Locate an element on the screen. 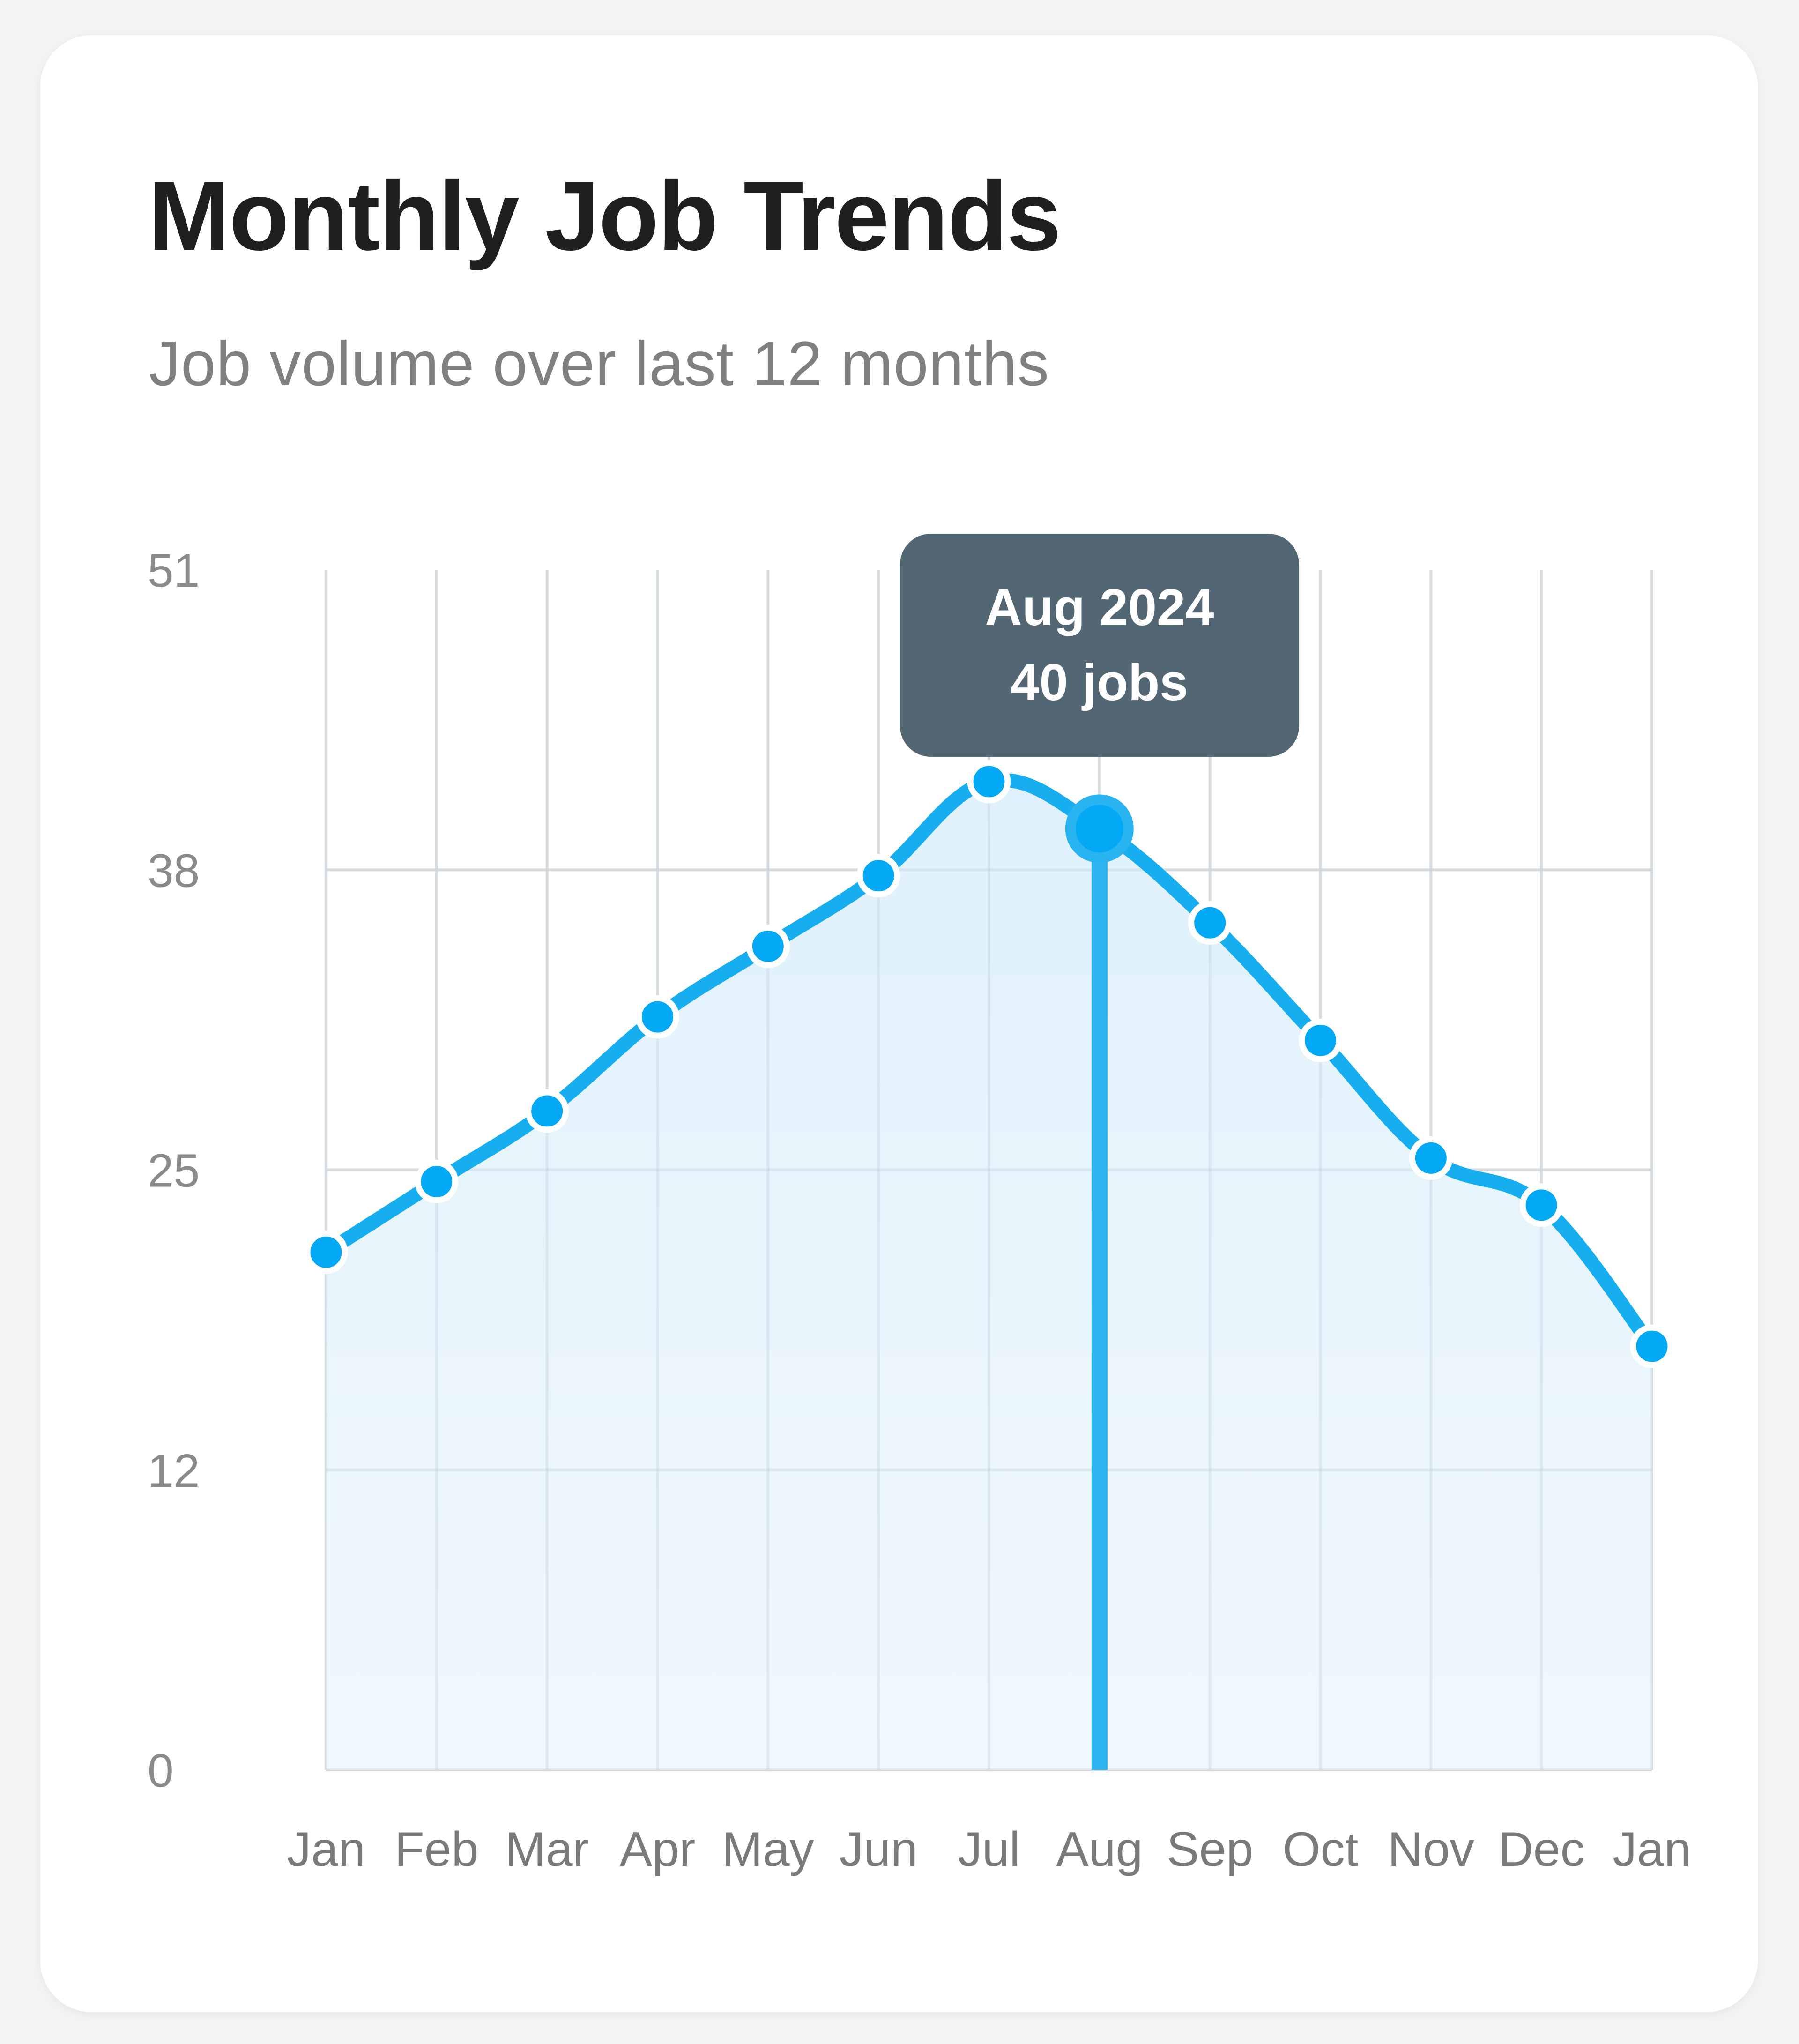  x-tick-label: Sep is located at coordinates (1210, 1849).